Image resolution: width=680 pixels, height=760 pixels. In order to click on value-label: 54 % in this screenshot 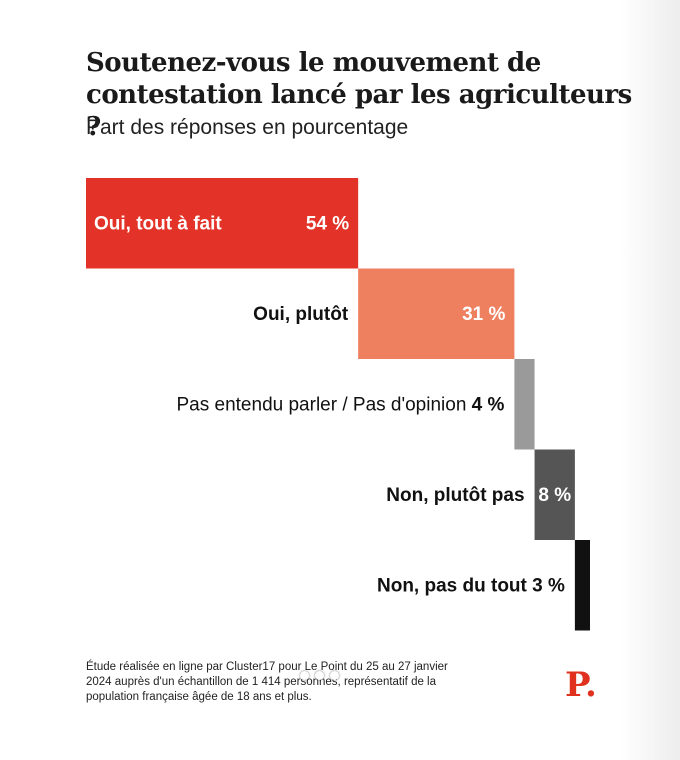, I will do `click(327, 223)`.